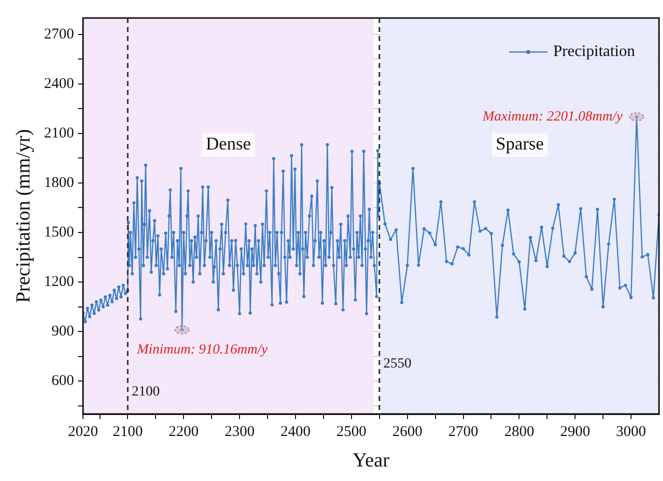 Image resolution: width=663 pixels, height=481 pixels. Describe the element at coordinates (146, 392) in the screenshot. I see `ref-line-label: 2100` at that location.